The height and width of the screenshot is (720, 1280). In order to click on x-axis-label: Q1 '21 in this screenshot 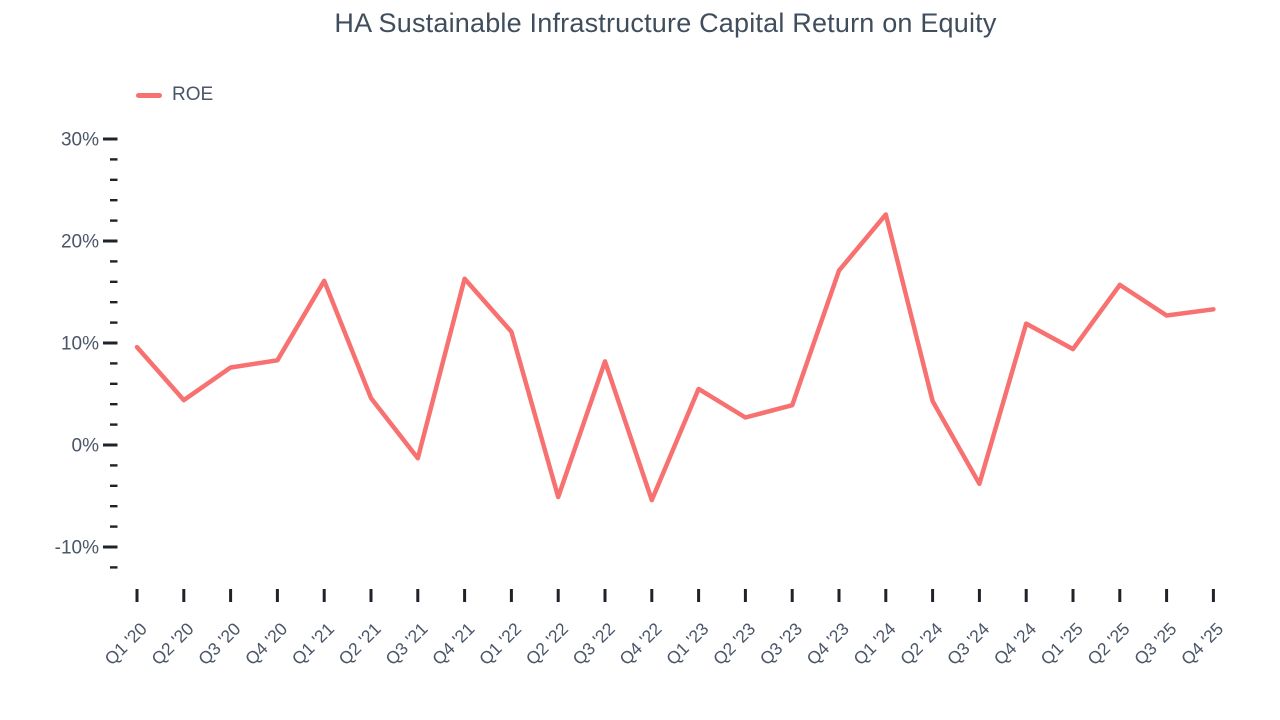, I will do `click(313, 644)`.